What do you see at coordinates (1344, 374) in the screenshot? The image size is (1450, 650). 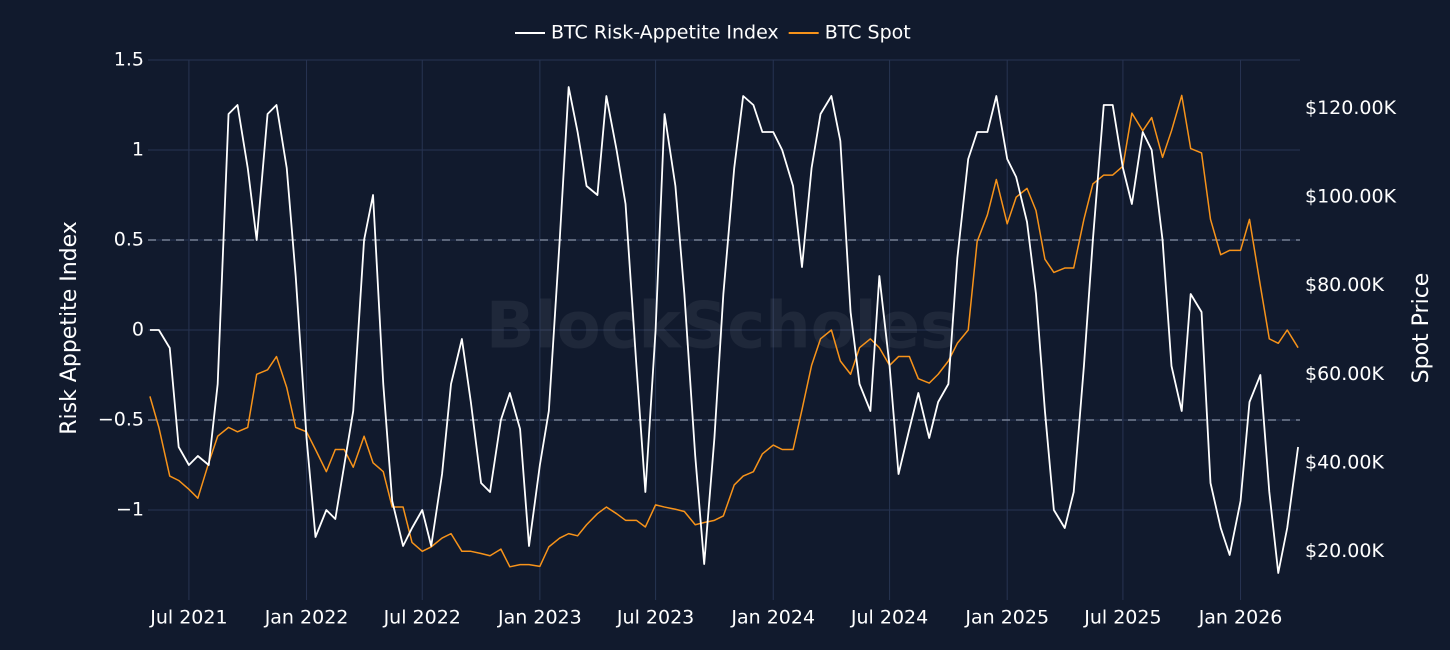 I see `y2-tick-label: $60.00K` at bounding box center [1344, 374].